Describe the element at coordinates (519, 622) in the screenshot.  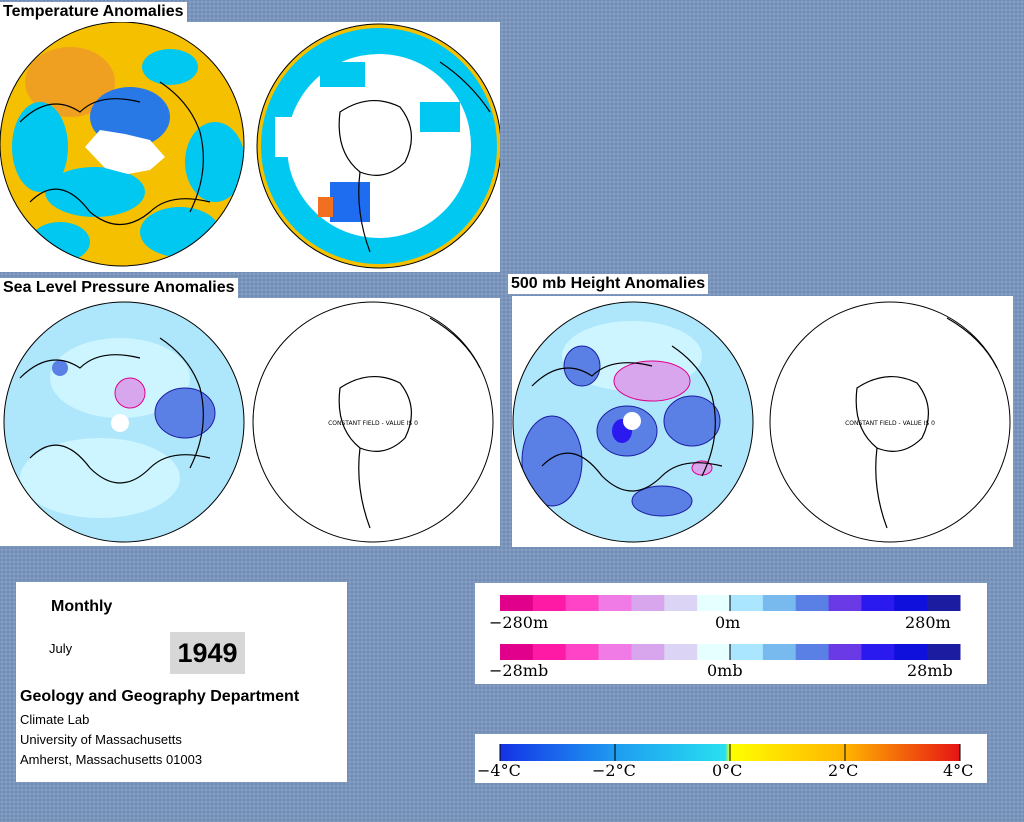
I see `height-legend-min: −280m` at that location.